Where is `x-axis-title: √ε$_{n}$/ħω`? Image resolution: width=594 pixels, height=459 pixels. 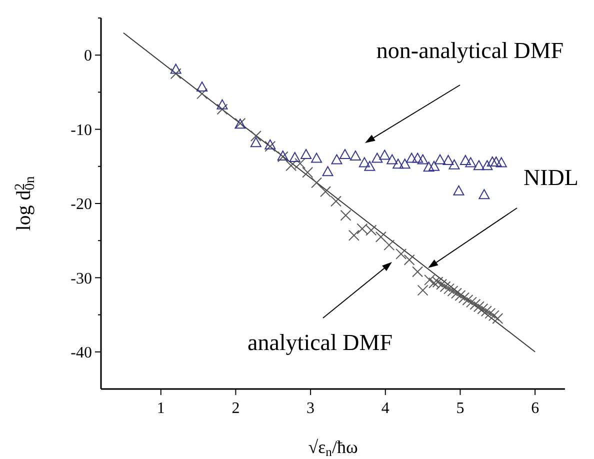
x-axis-title: √ε$_{n}$/ħω is located at coordinates (333, 448).